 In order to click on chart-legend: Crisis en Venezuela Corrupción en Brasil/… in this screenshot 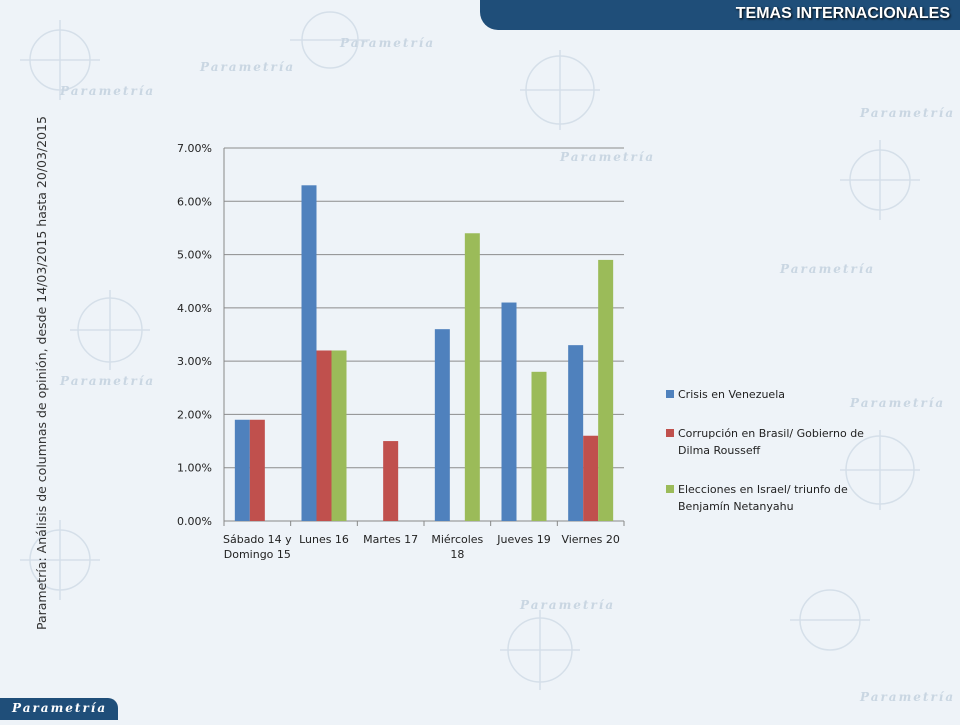, I will do `click(771, 461)`.